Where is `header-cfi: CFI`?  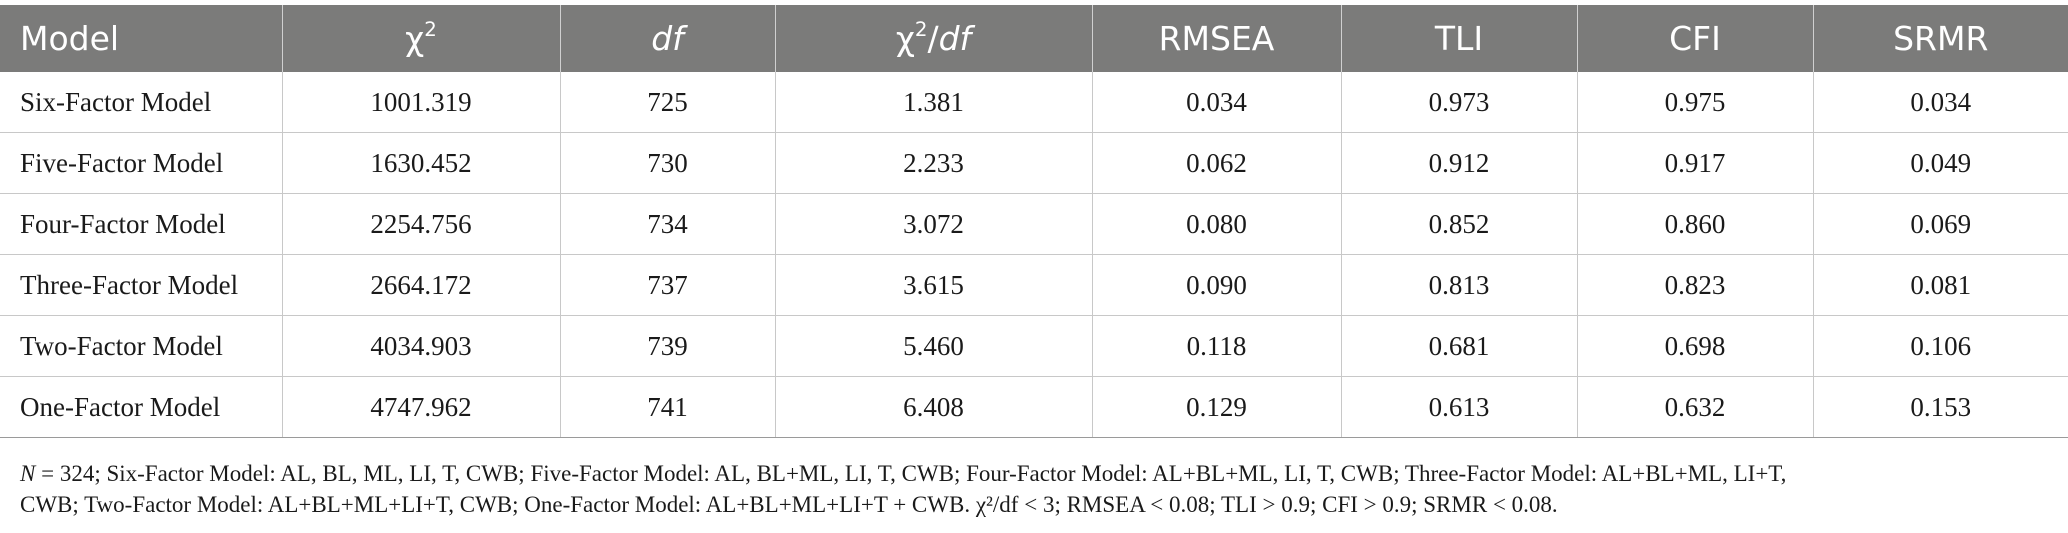
header-cfi: CFI is located at coordinates (1695, 38).